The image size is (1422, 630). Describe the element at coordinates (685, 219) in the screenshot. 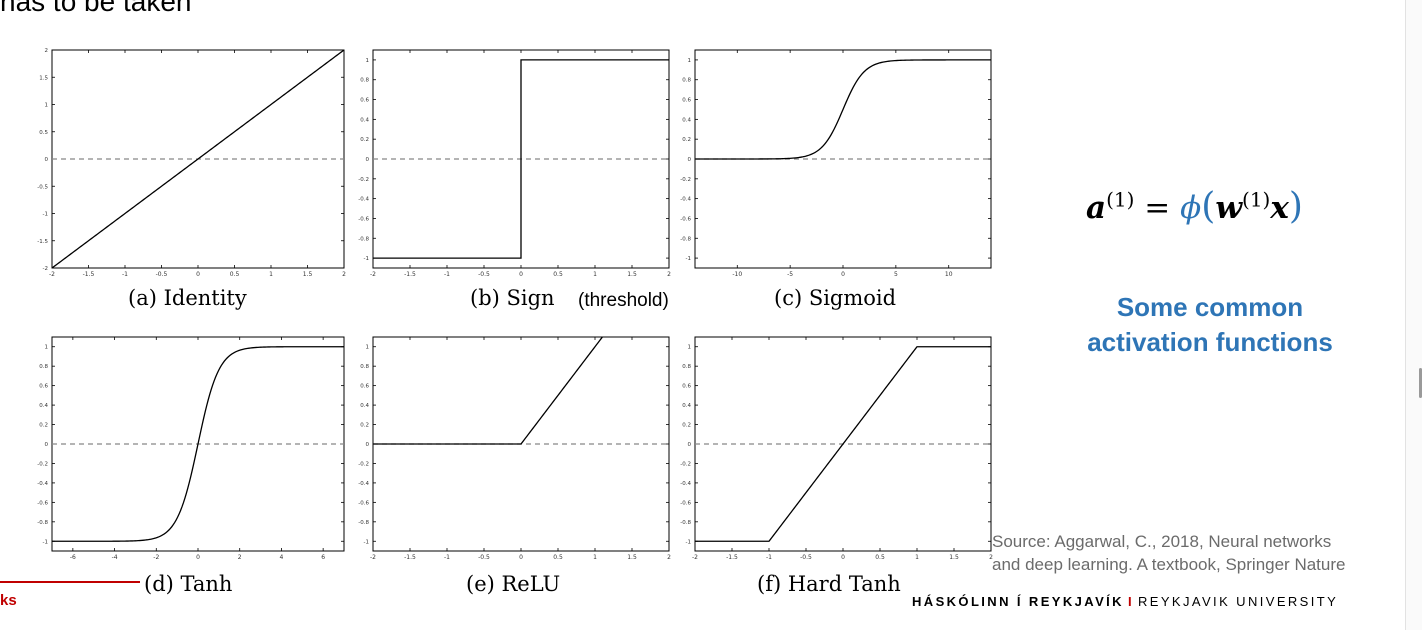

I see `sigmoid-ytick-label: -0.6` at that location.